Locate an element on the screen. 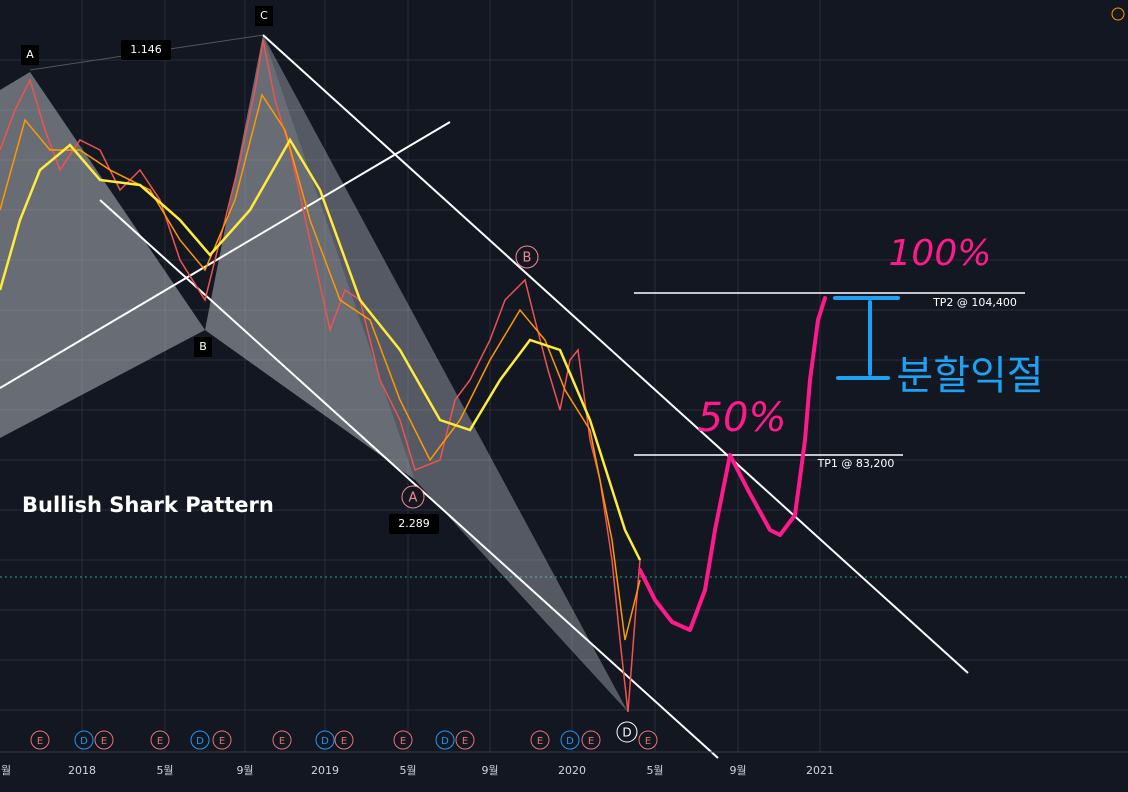  time-tick-label: 2020 is located at coordinates (572, 770).